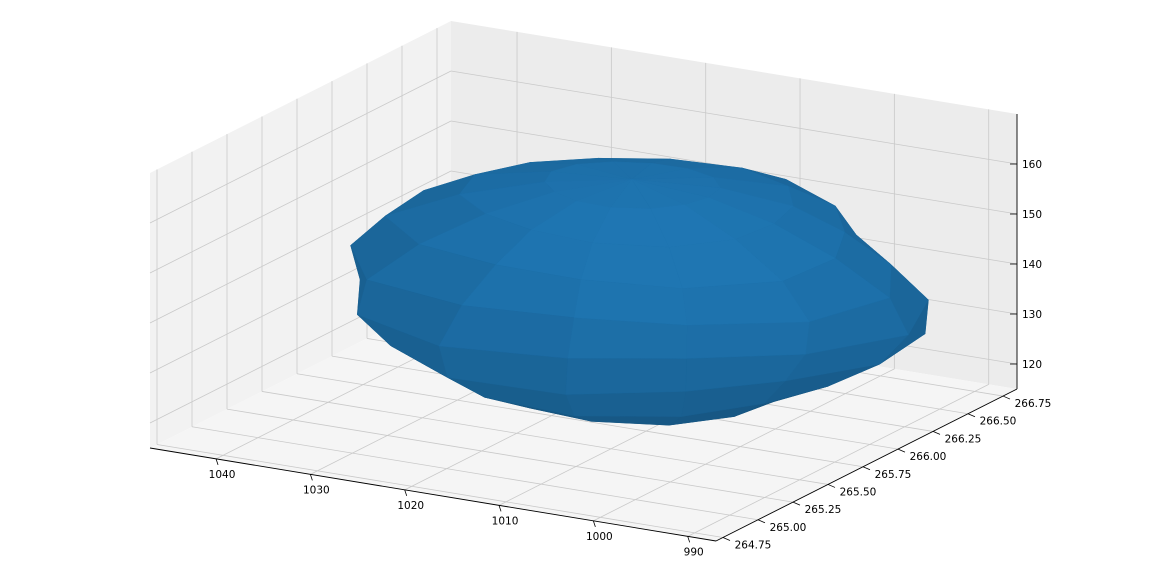 This screenshot has height=576, width=1152. I want to click on z-tick-label: 130, so click(1032, 315).